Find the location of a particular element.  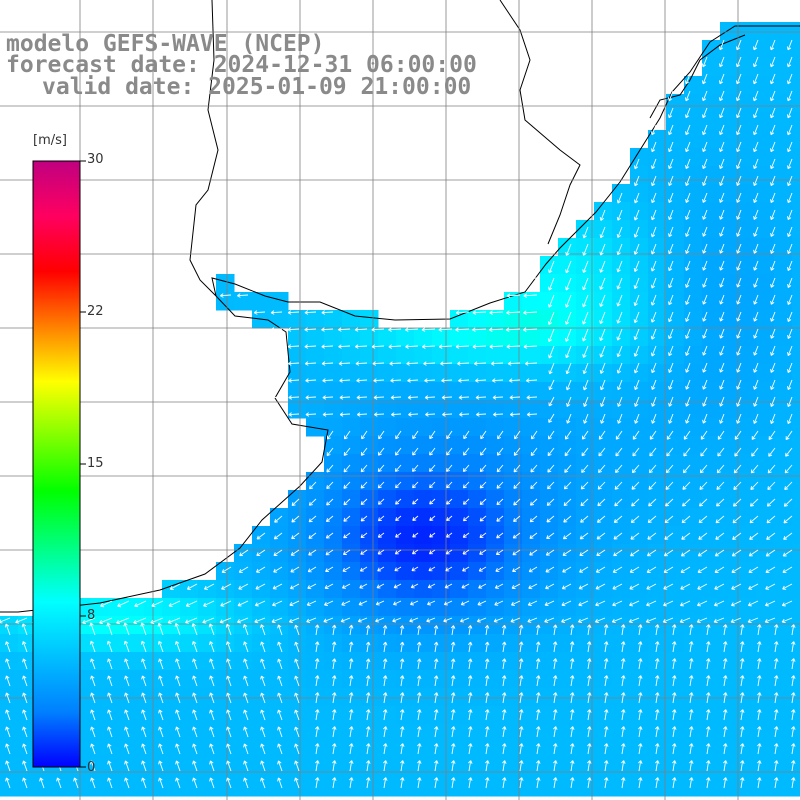

colorbar-tick-8: 8 is located at coordinates (91, 615).